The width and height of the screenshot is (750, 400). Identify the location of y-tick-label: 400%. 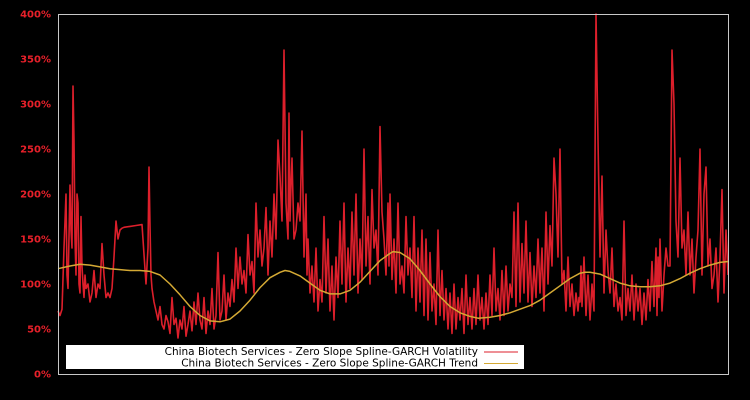
(35, 15).